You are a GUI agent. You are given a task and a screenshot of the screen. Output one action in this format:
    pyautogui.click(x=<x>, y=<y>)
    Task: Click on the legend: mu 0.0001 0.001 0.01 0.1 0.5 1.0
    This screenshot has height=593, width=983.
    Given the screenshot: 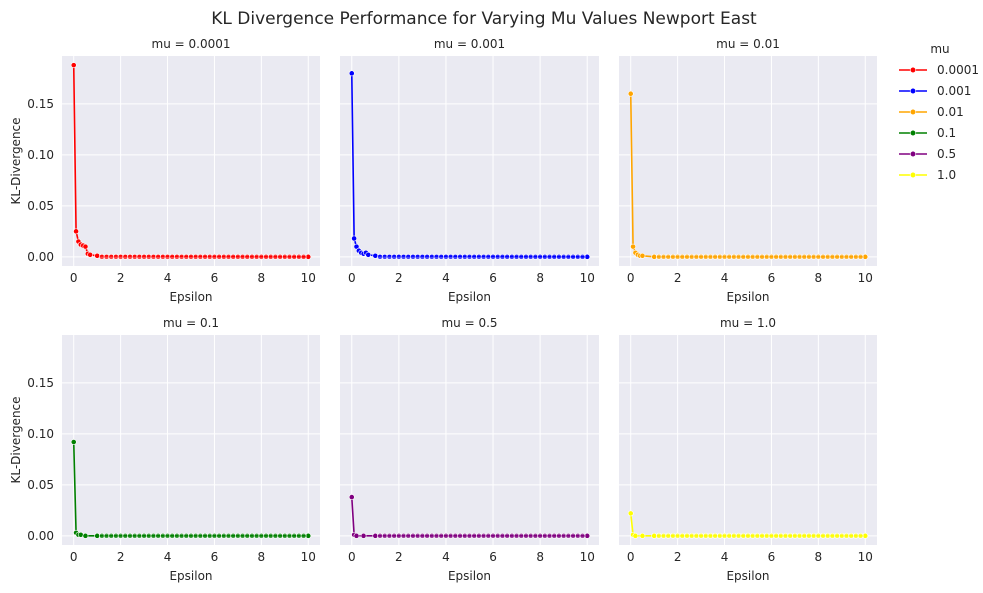 What is the action you would take?
    pyautogui.click(x=939, y=112)
    